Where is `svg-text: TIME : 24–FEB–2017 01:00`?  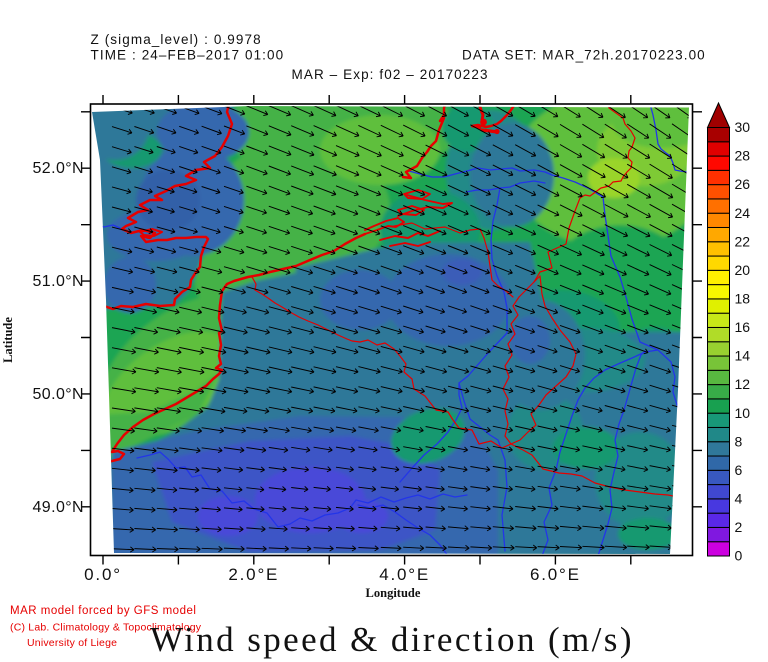
svg-text: TIME : 24–FEB–2017 01:00 is located at coordinates (188, 55).